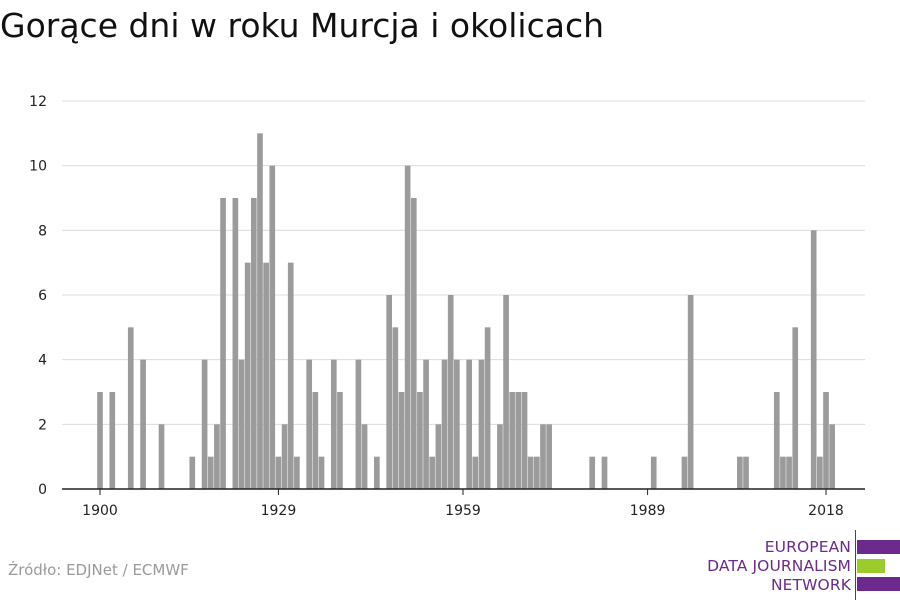 The width and height of the screenshot is (900, 600). I want to click on bar-1956, so click(444, 424).